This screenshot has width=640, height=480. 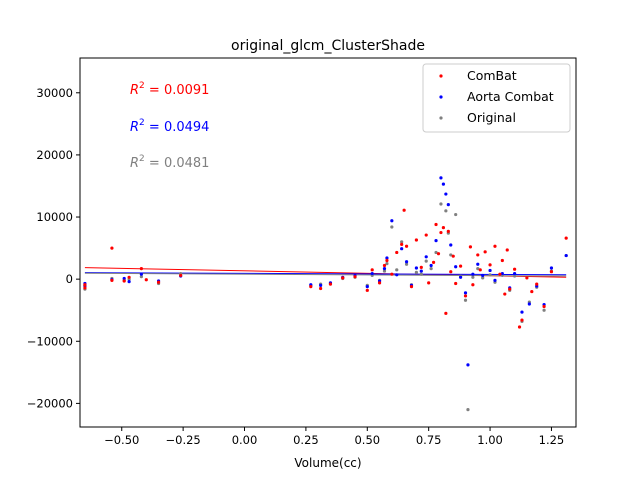 What do you see at coordinates (496, 98) in the screenshot?
I see `legend: ComBat Aorta Combat Original` at bounding box center [496, 98].